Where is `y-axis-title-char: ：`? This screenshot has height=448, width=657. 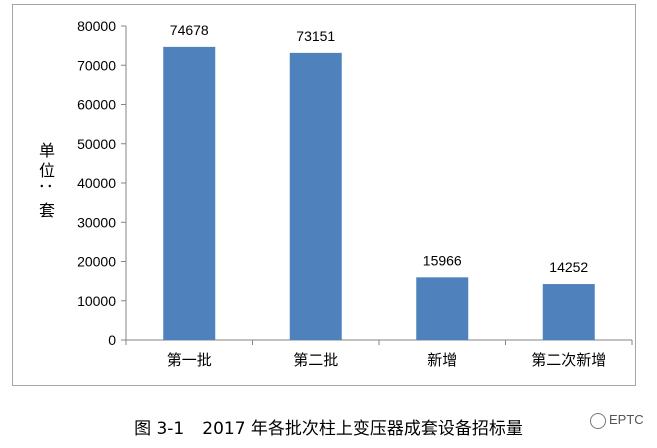
y-axis-title-char: ： is located at coordinates (46, 190).